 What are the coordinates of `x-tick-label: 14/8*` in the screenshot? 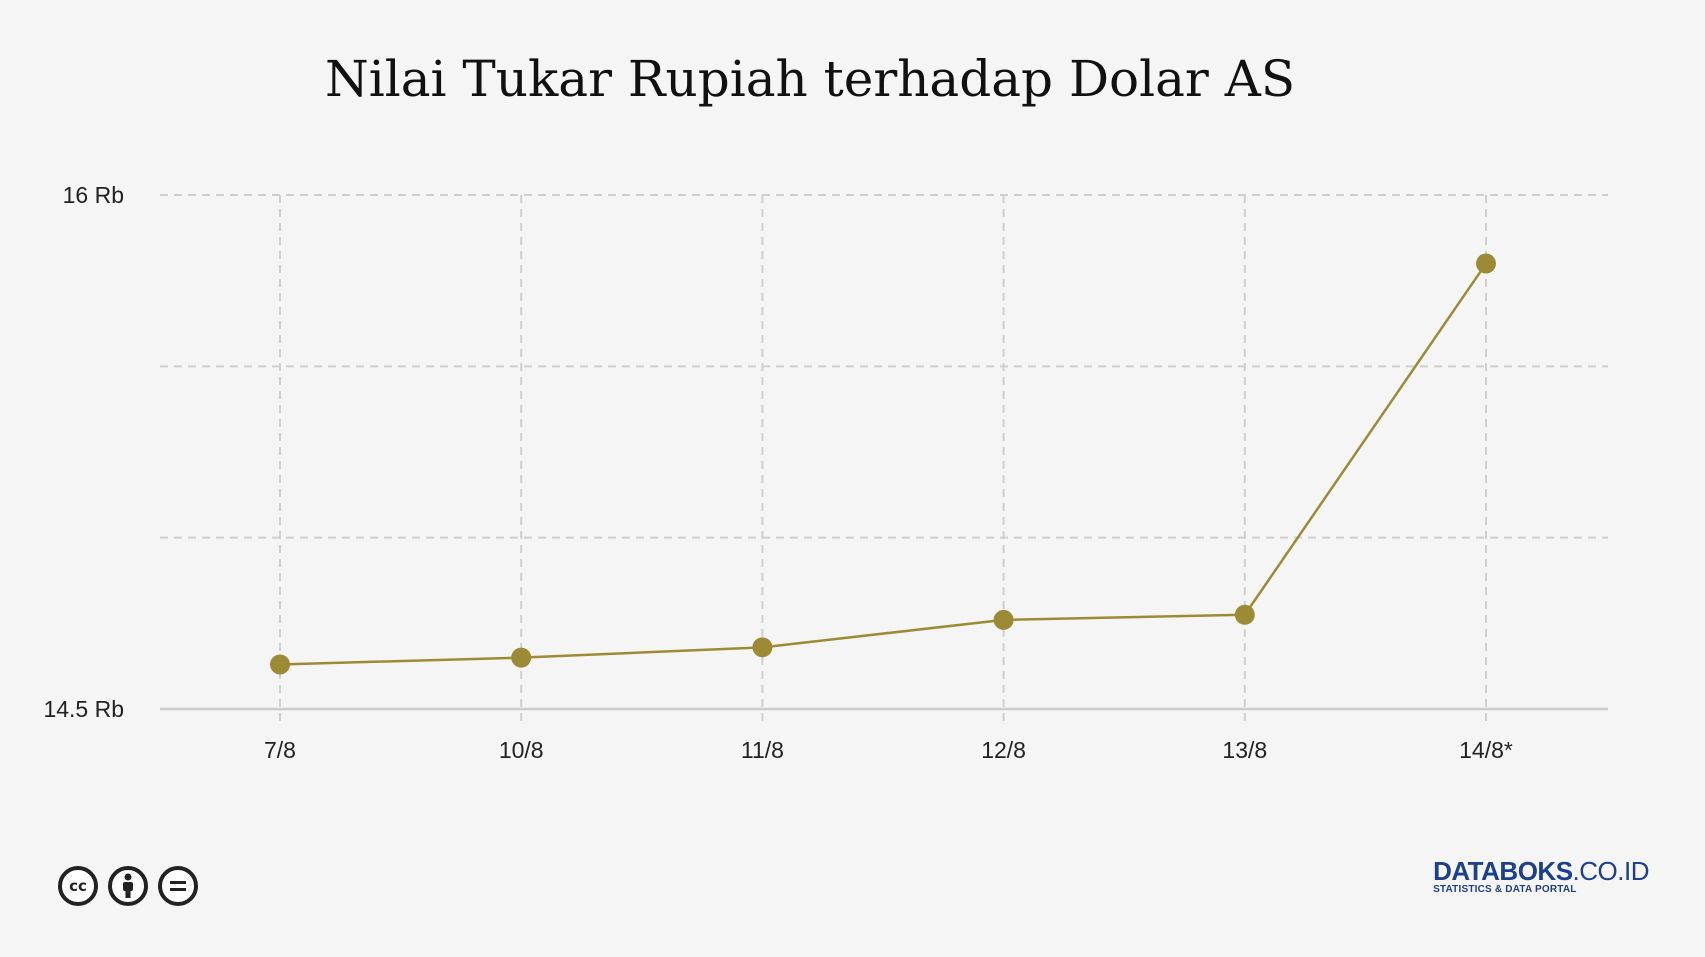 It's located at (1486, 750).